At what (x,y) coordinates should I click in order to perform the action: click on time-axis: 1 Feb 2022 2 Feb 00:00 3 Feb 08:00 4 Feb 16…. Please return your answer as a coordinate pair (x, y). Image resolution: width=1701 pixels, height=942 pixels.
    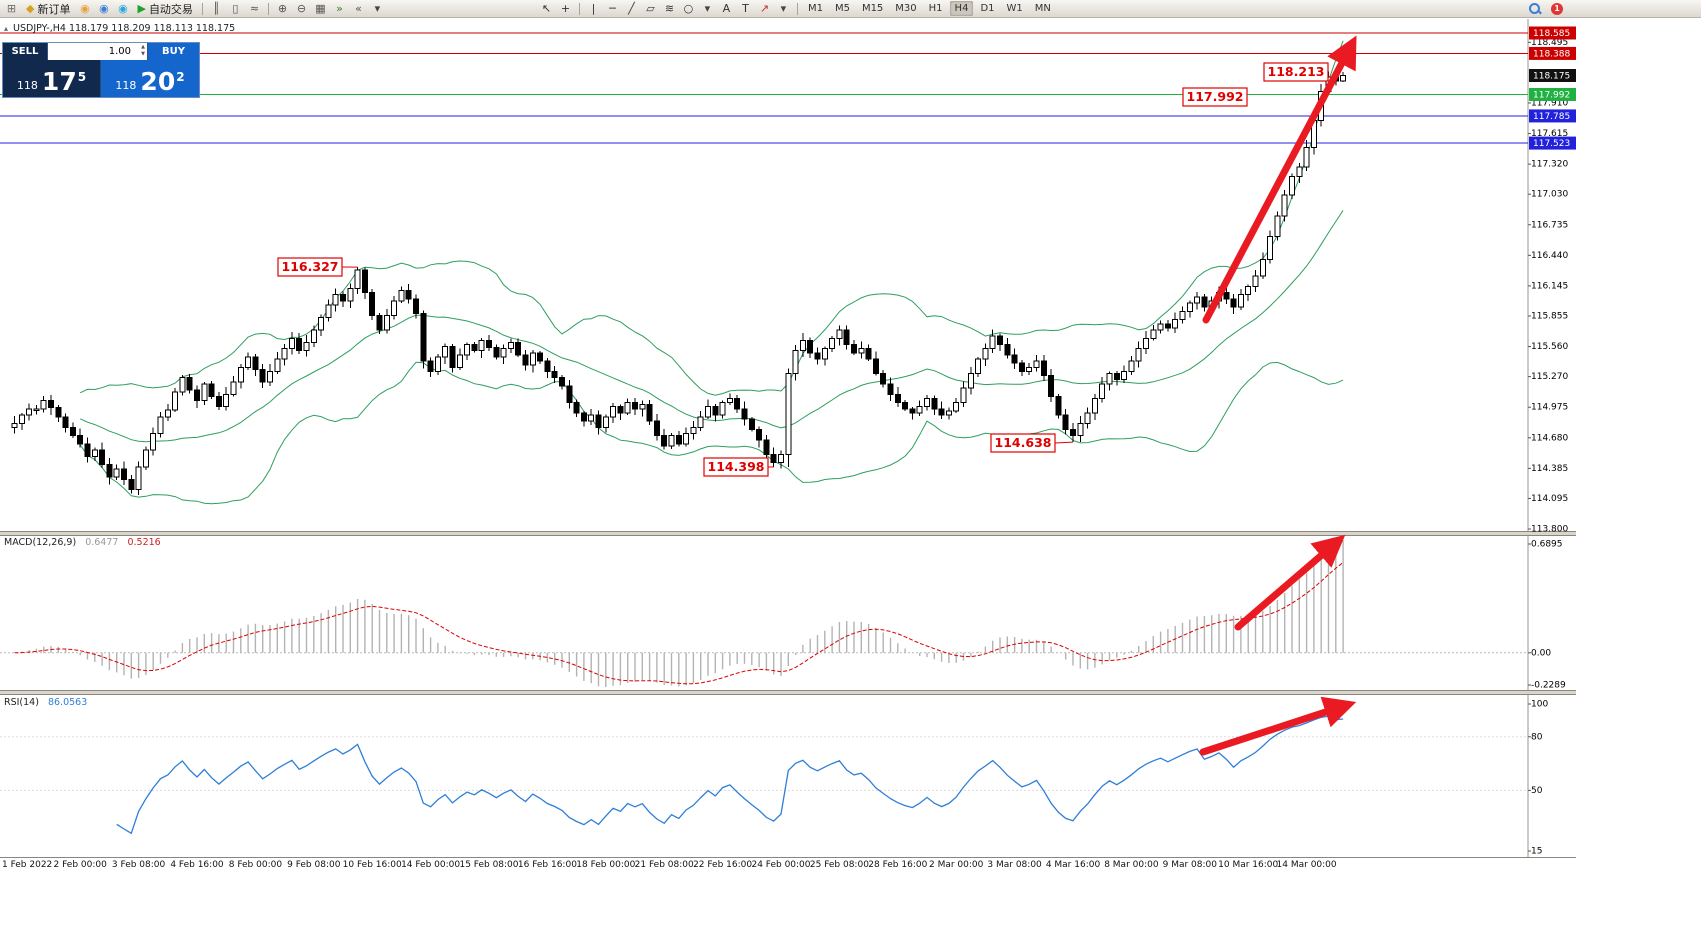
    Looking at the image, I should click on (669, 865).